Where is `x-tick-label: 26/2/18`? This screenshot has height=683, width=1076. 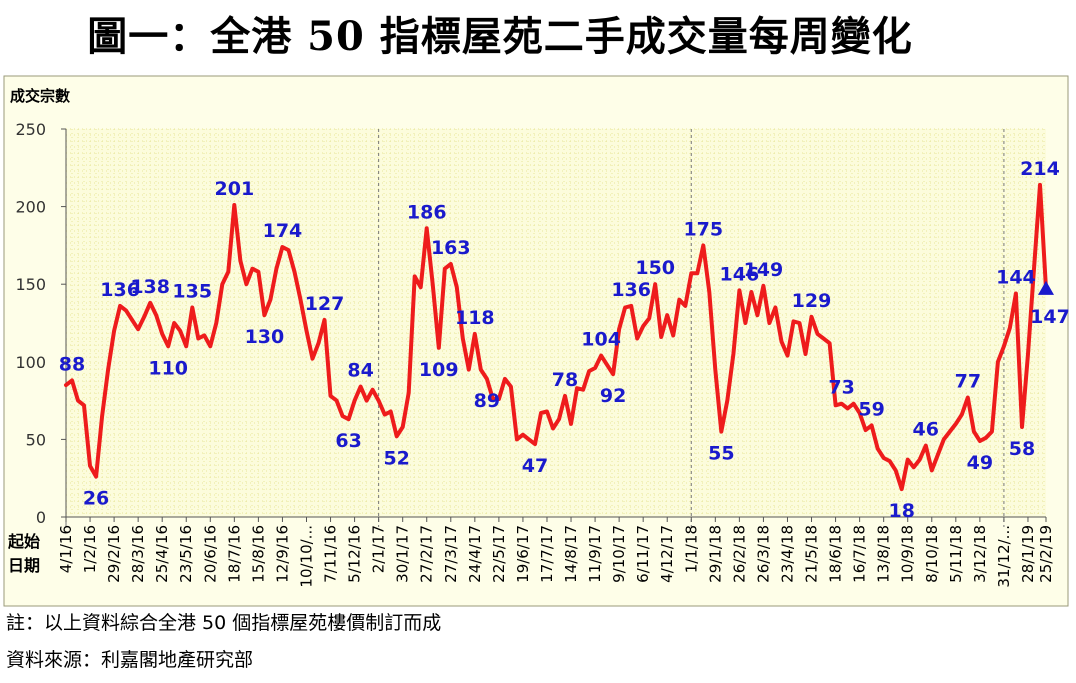
x-tick-label: 26/2/18 is located at coordinates (739, 554).